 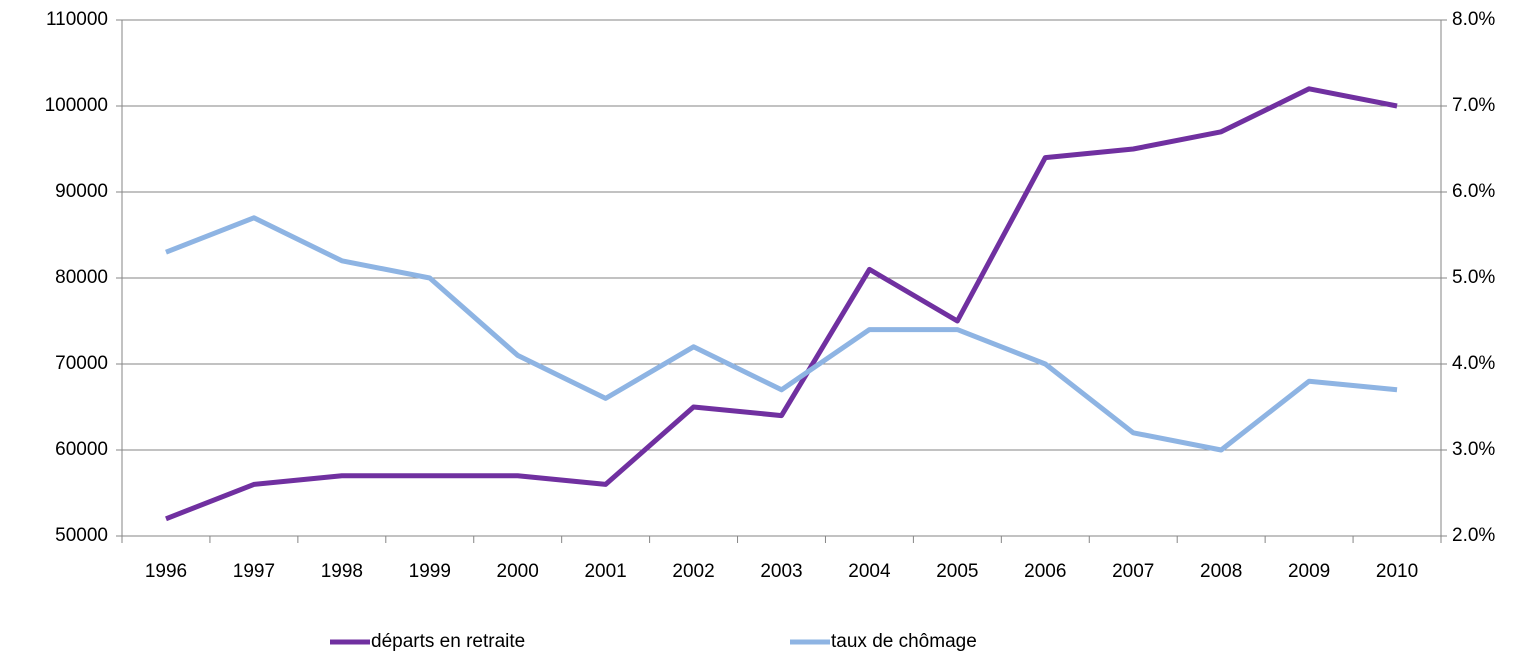 What do you see at coordinates (1221, 571) in the screenshot?
I see `x-tick-label: 2008` at bounding box center [1221, 571].